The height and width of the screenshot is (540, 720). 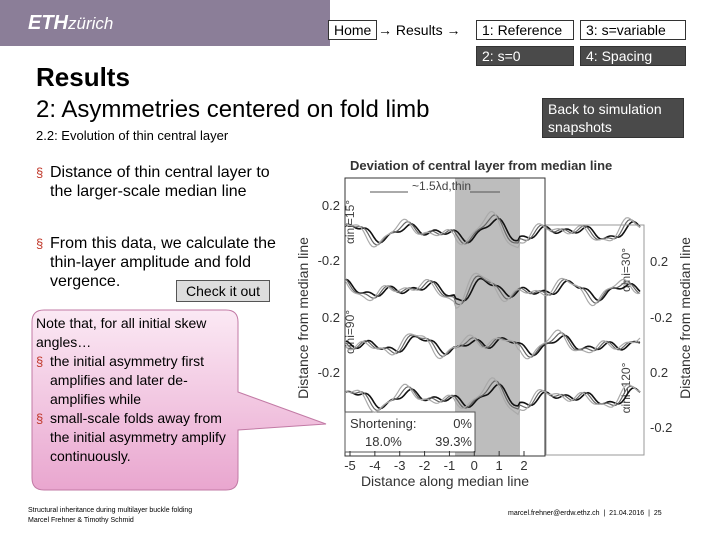 What do you see at coordinates (419, 30) in the screenshot?
I see `breadcrumb: → Results →` at bounding box center [419, 30].